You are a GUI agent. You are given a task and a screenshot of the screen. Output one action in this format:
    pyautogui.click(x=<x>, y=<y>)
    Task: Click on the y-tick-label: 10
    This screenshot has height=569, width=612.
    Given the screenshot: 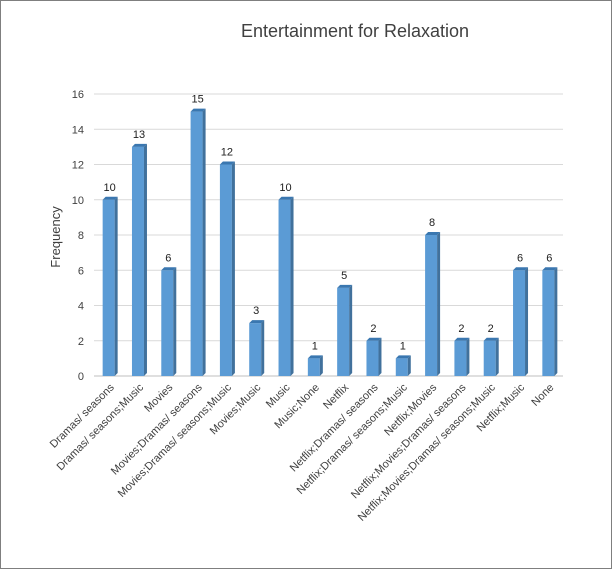 What is the action you would take?
    pyautogui.click(x=78, y=201)
    